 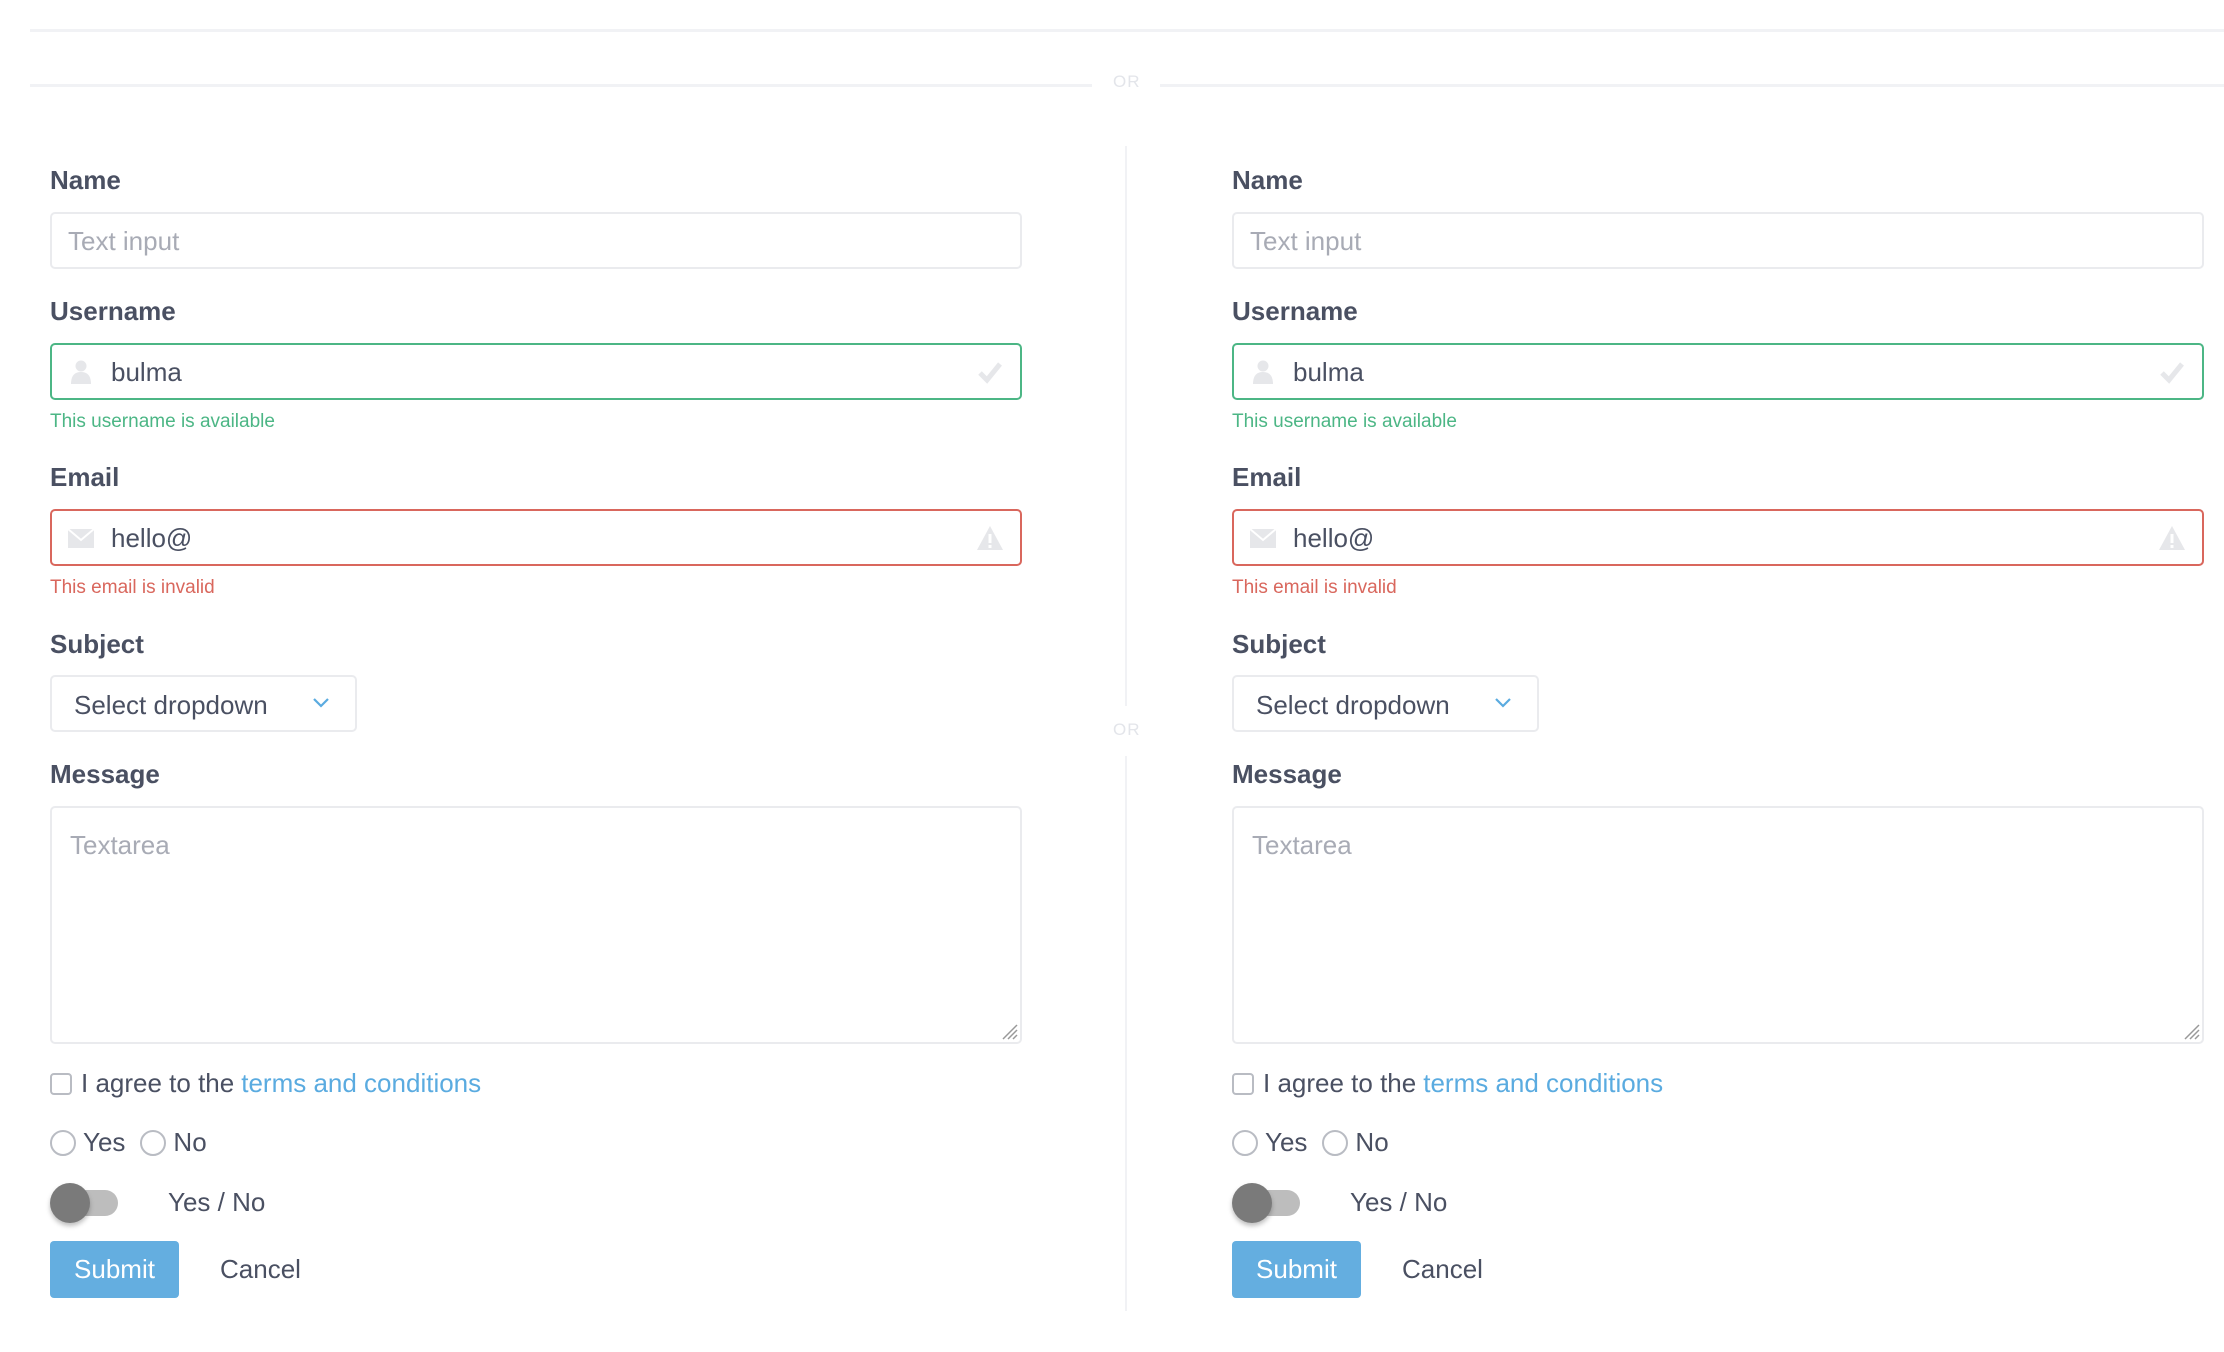 I want to click on or-label-middle: OR, so click(x=1127, y=729).